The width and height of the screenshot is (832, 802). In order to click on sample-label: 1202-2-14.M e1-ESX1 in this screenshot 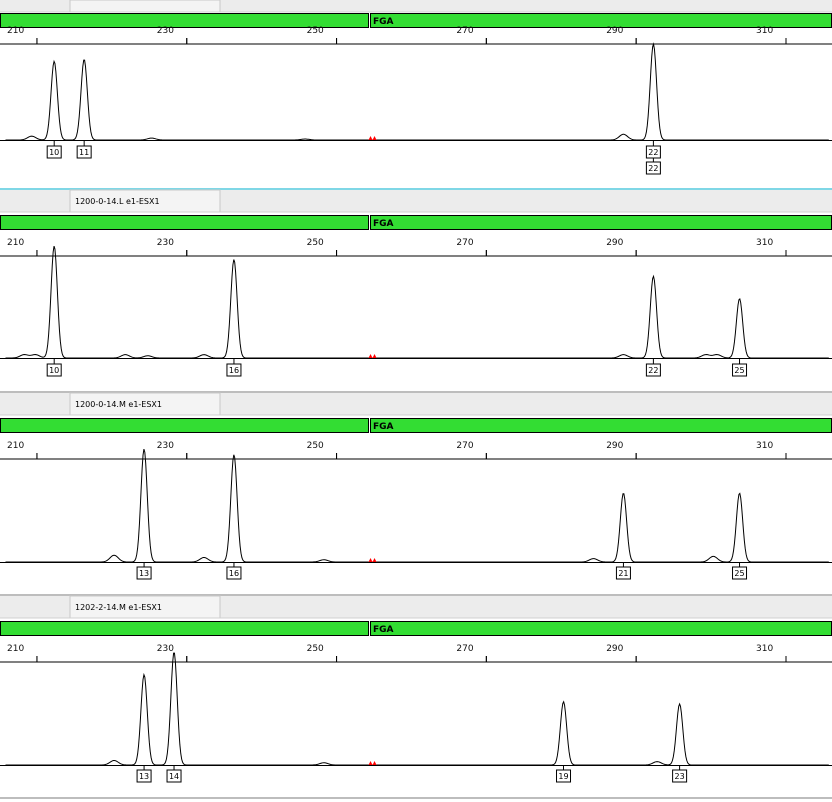, I will do `click(118, 607)`.